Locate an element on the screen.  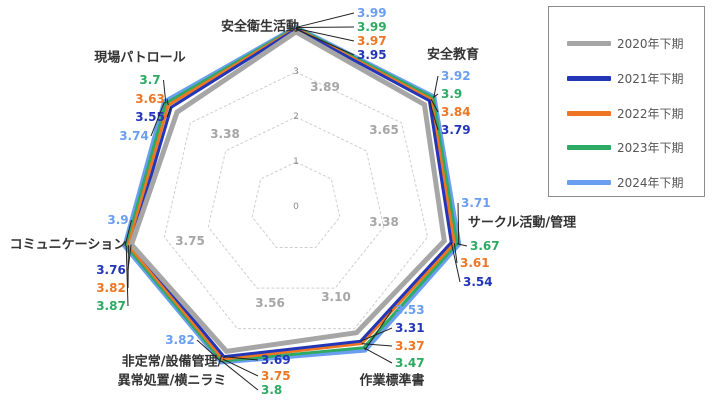
legend-item-2021: 2021年下期 is located at coordinates (625, 78).